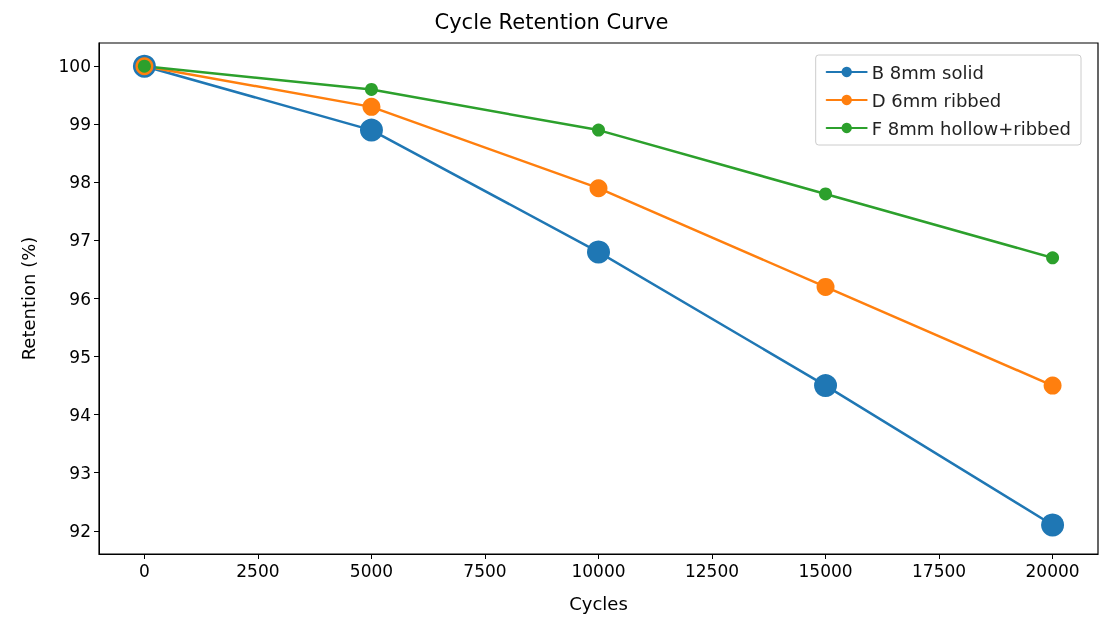 The width and height of the screenshot is (1103, 628). What do you see at coordinates (551, 21) in the screenshot?
I see `chart-title: Cycle Retention Curve` at bounding box center [551, 21].